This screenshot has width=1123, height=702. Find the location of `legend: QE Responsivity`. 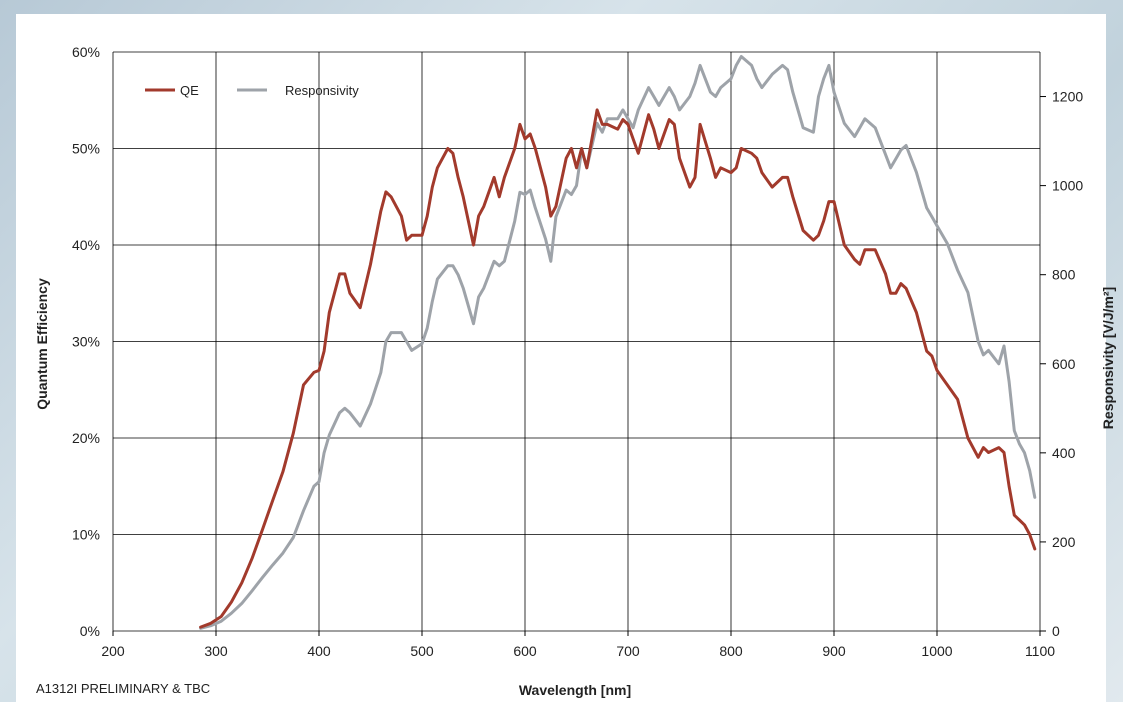

legend: QE Responsivity is located at coordinates (252, 90).